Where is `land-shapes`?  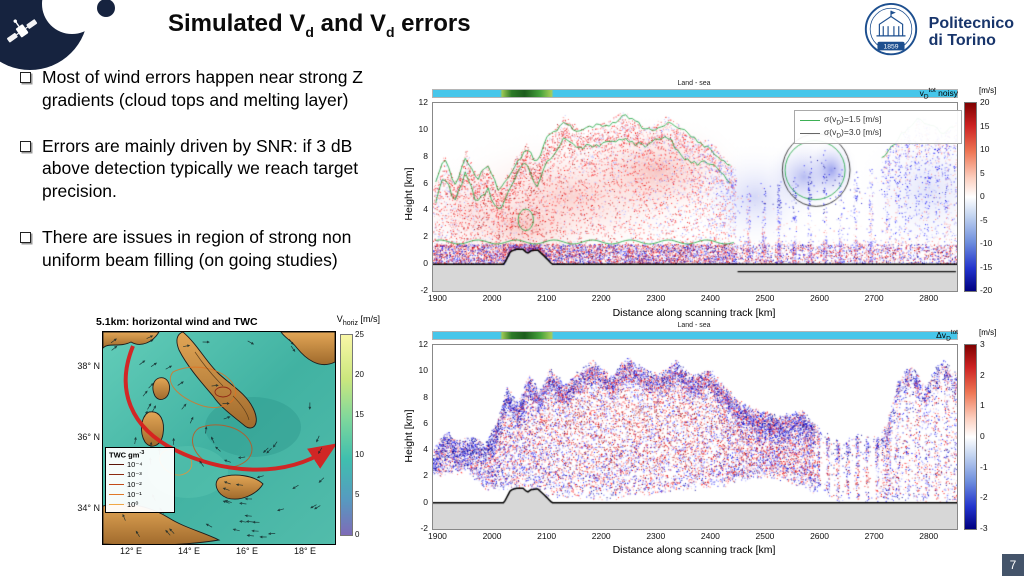
land-shapes is located at coordinates (219, 438).